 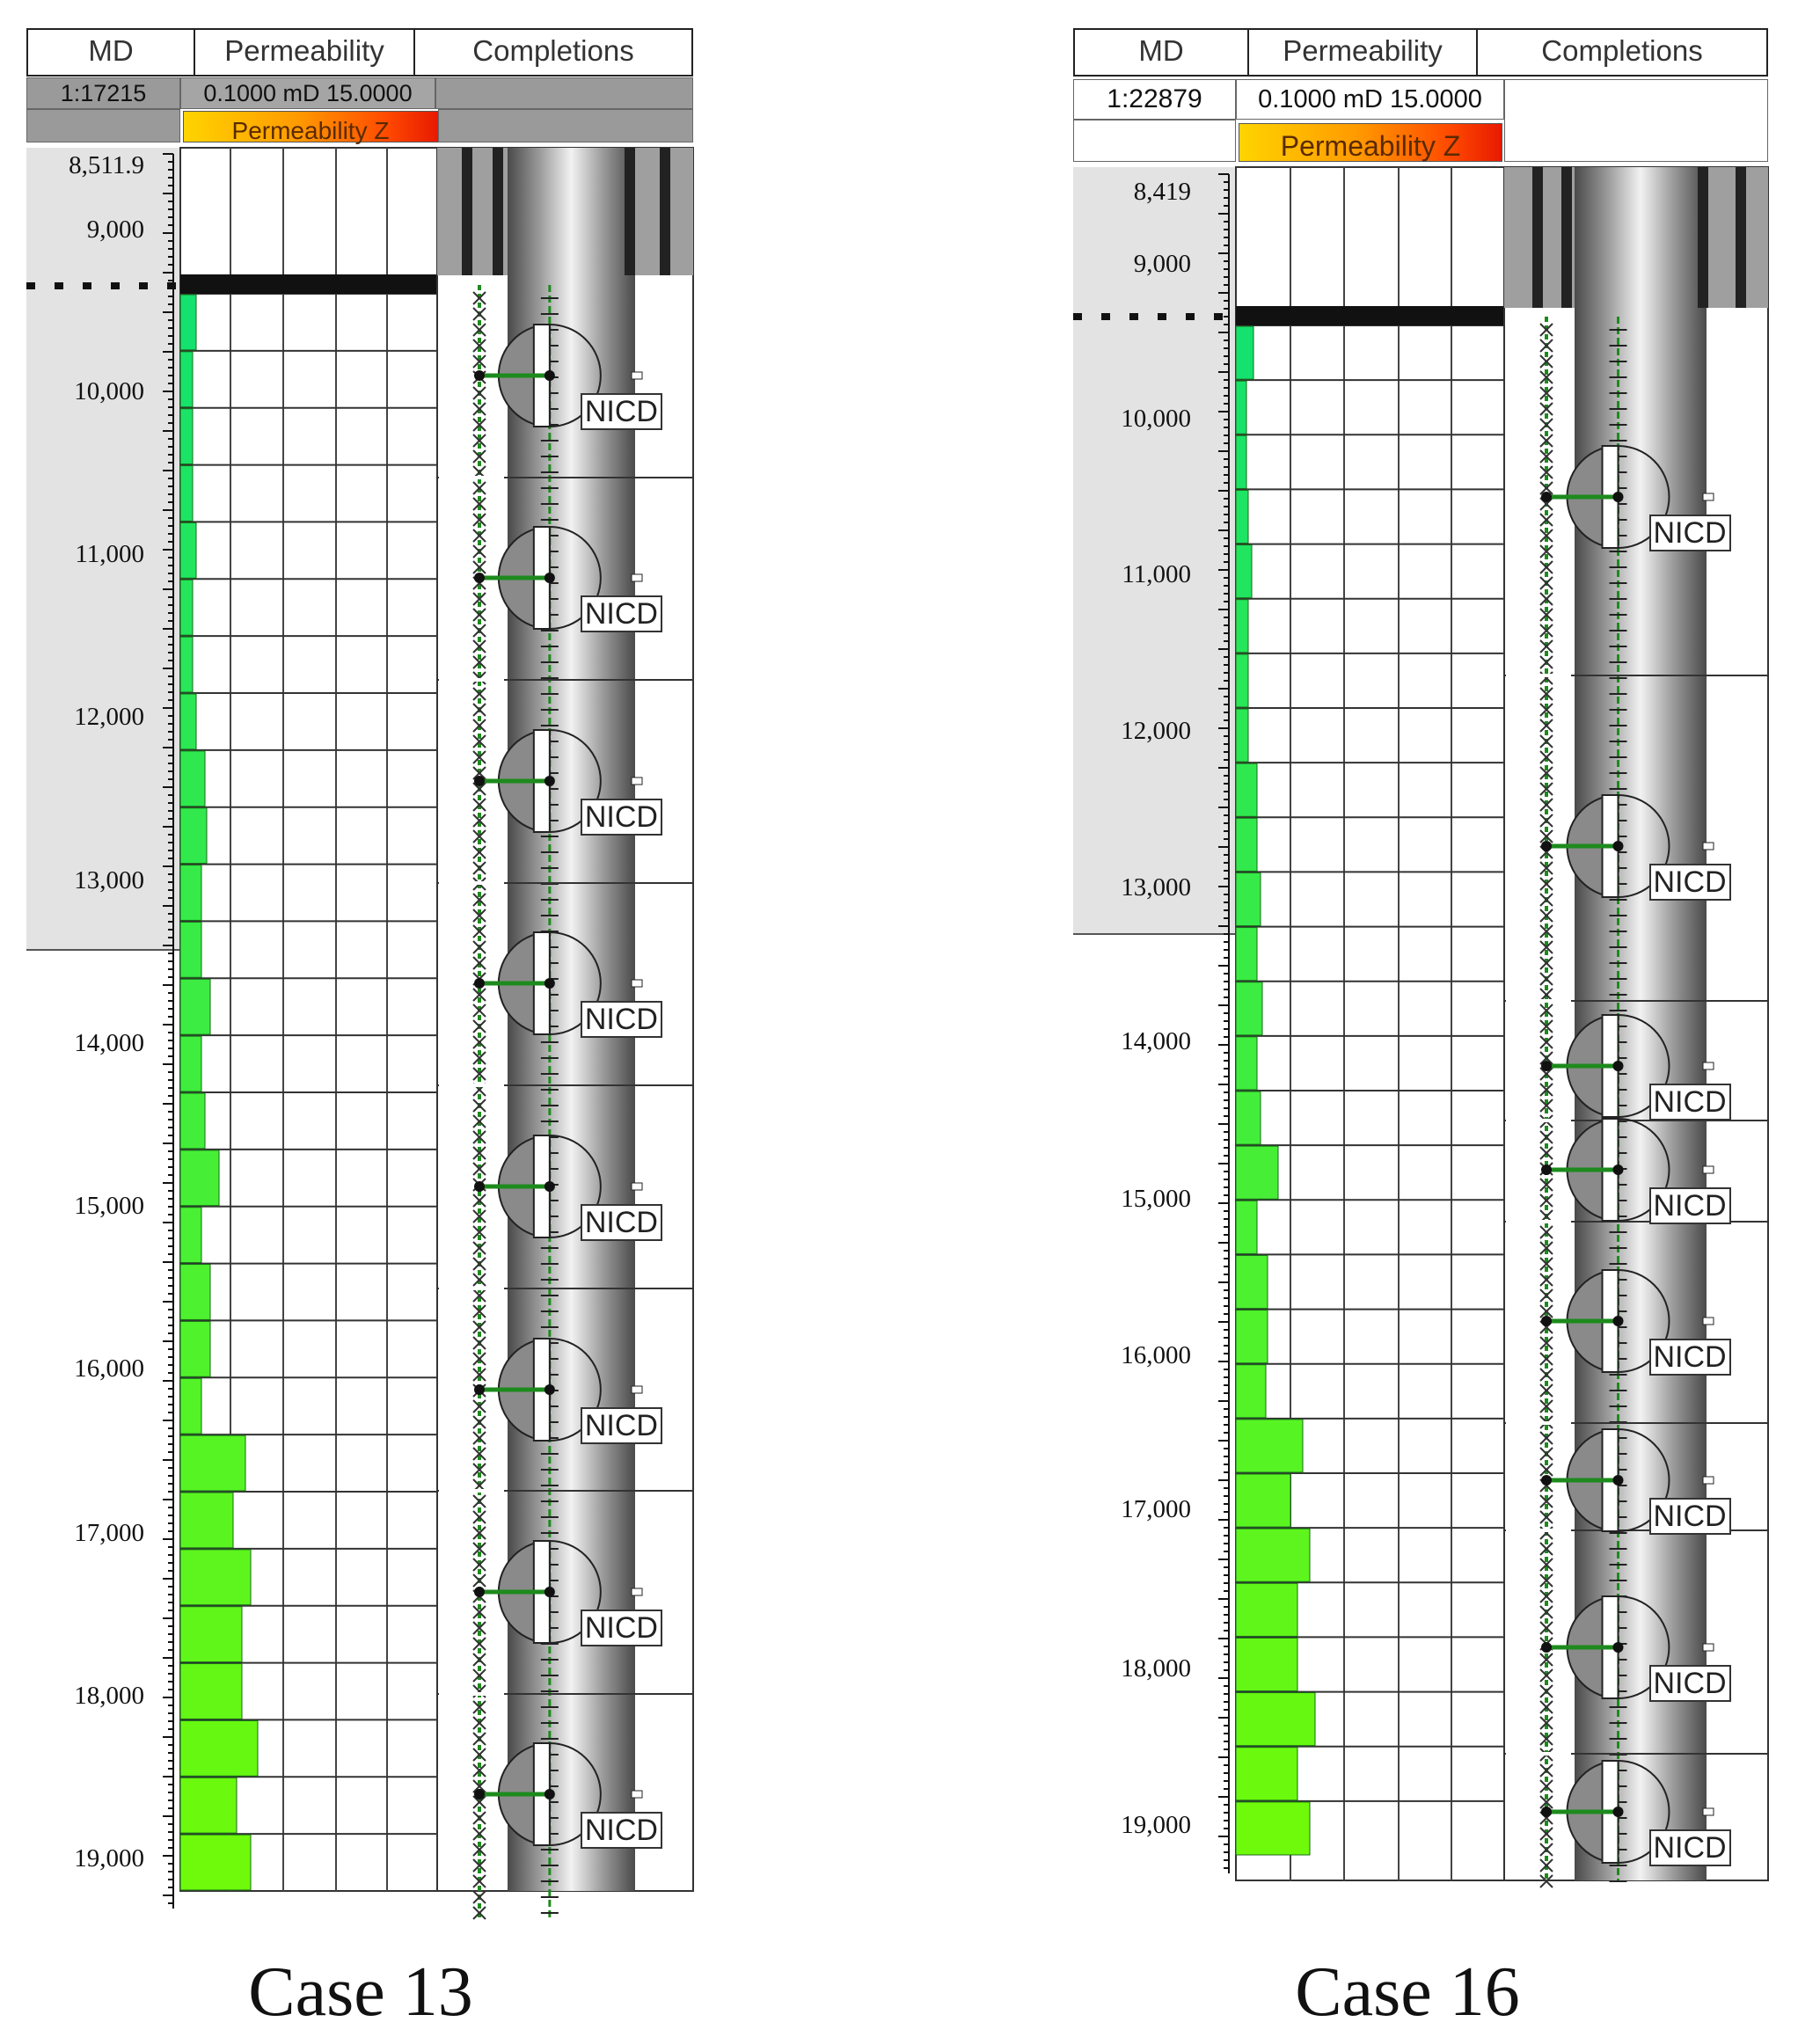 What do you see at coordinates (1370, 315) in the screenshot?
I see `perm-top-marker` at bounding box center [1370, 315].